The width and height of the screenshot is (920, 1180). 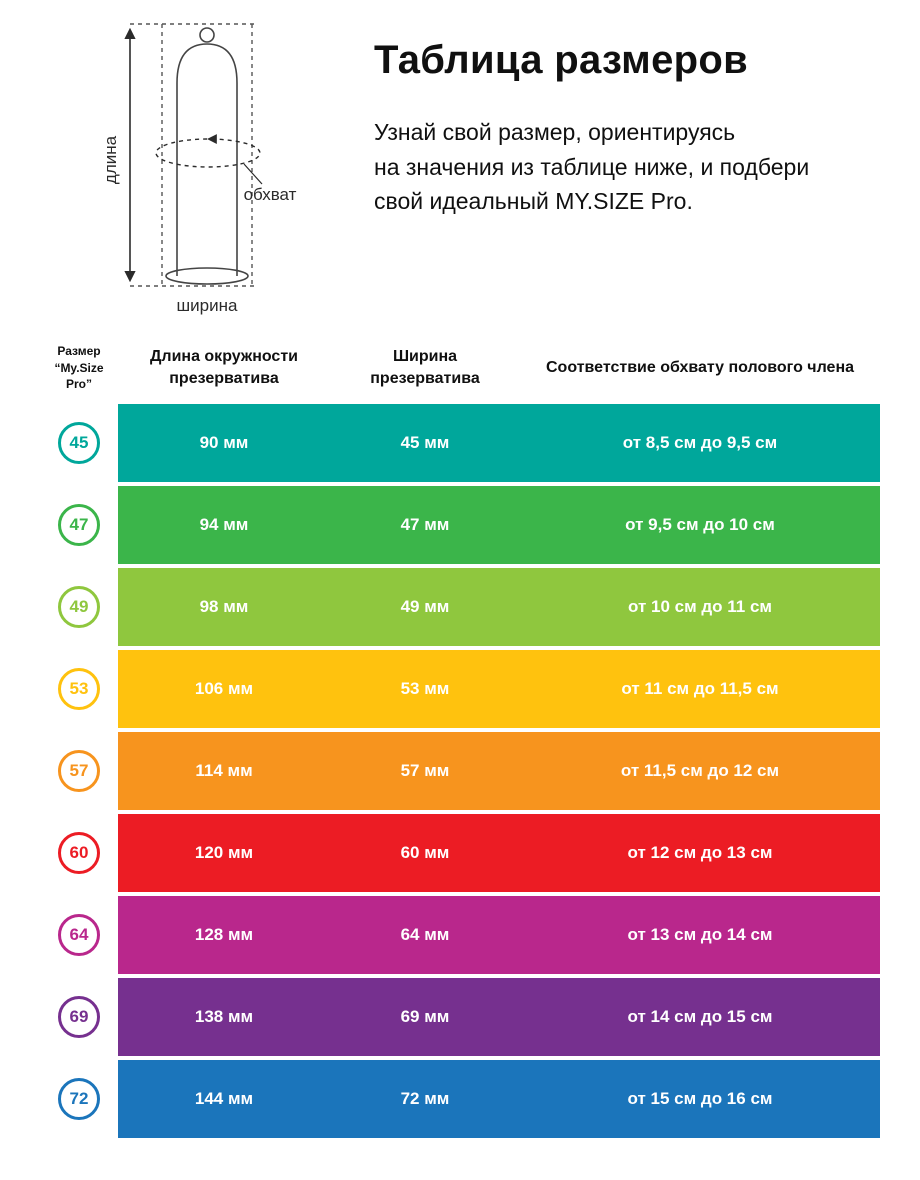 I want to click on size-badge: 64, so click(x=79, y=935).